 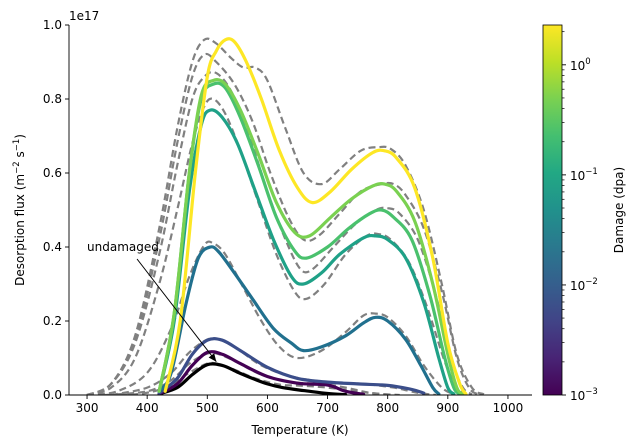 What do you see at coordinates (584, 175) in the screenshot?
I see `colorbar-tick-label: 10⁻¹` at bounding box center [584, 175].